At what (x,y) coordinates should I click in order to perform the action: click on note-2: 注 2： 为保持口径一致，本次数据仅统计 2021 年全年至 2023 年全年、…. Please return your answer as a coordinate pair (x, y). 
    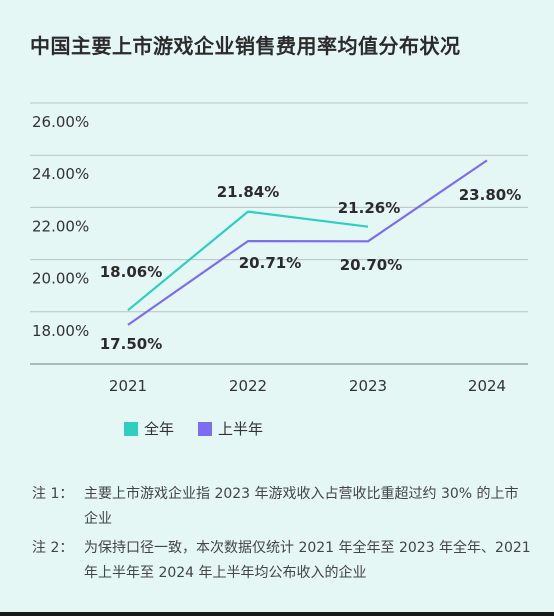
    Looking at the image, I should click on (282, 561).